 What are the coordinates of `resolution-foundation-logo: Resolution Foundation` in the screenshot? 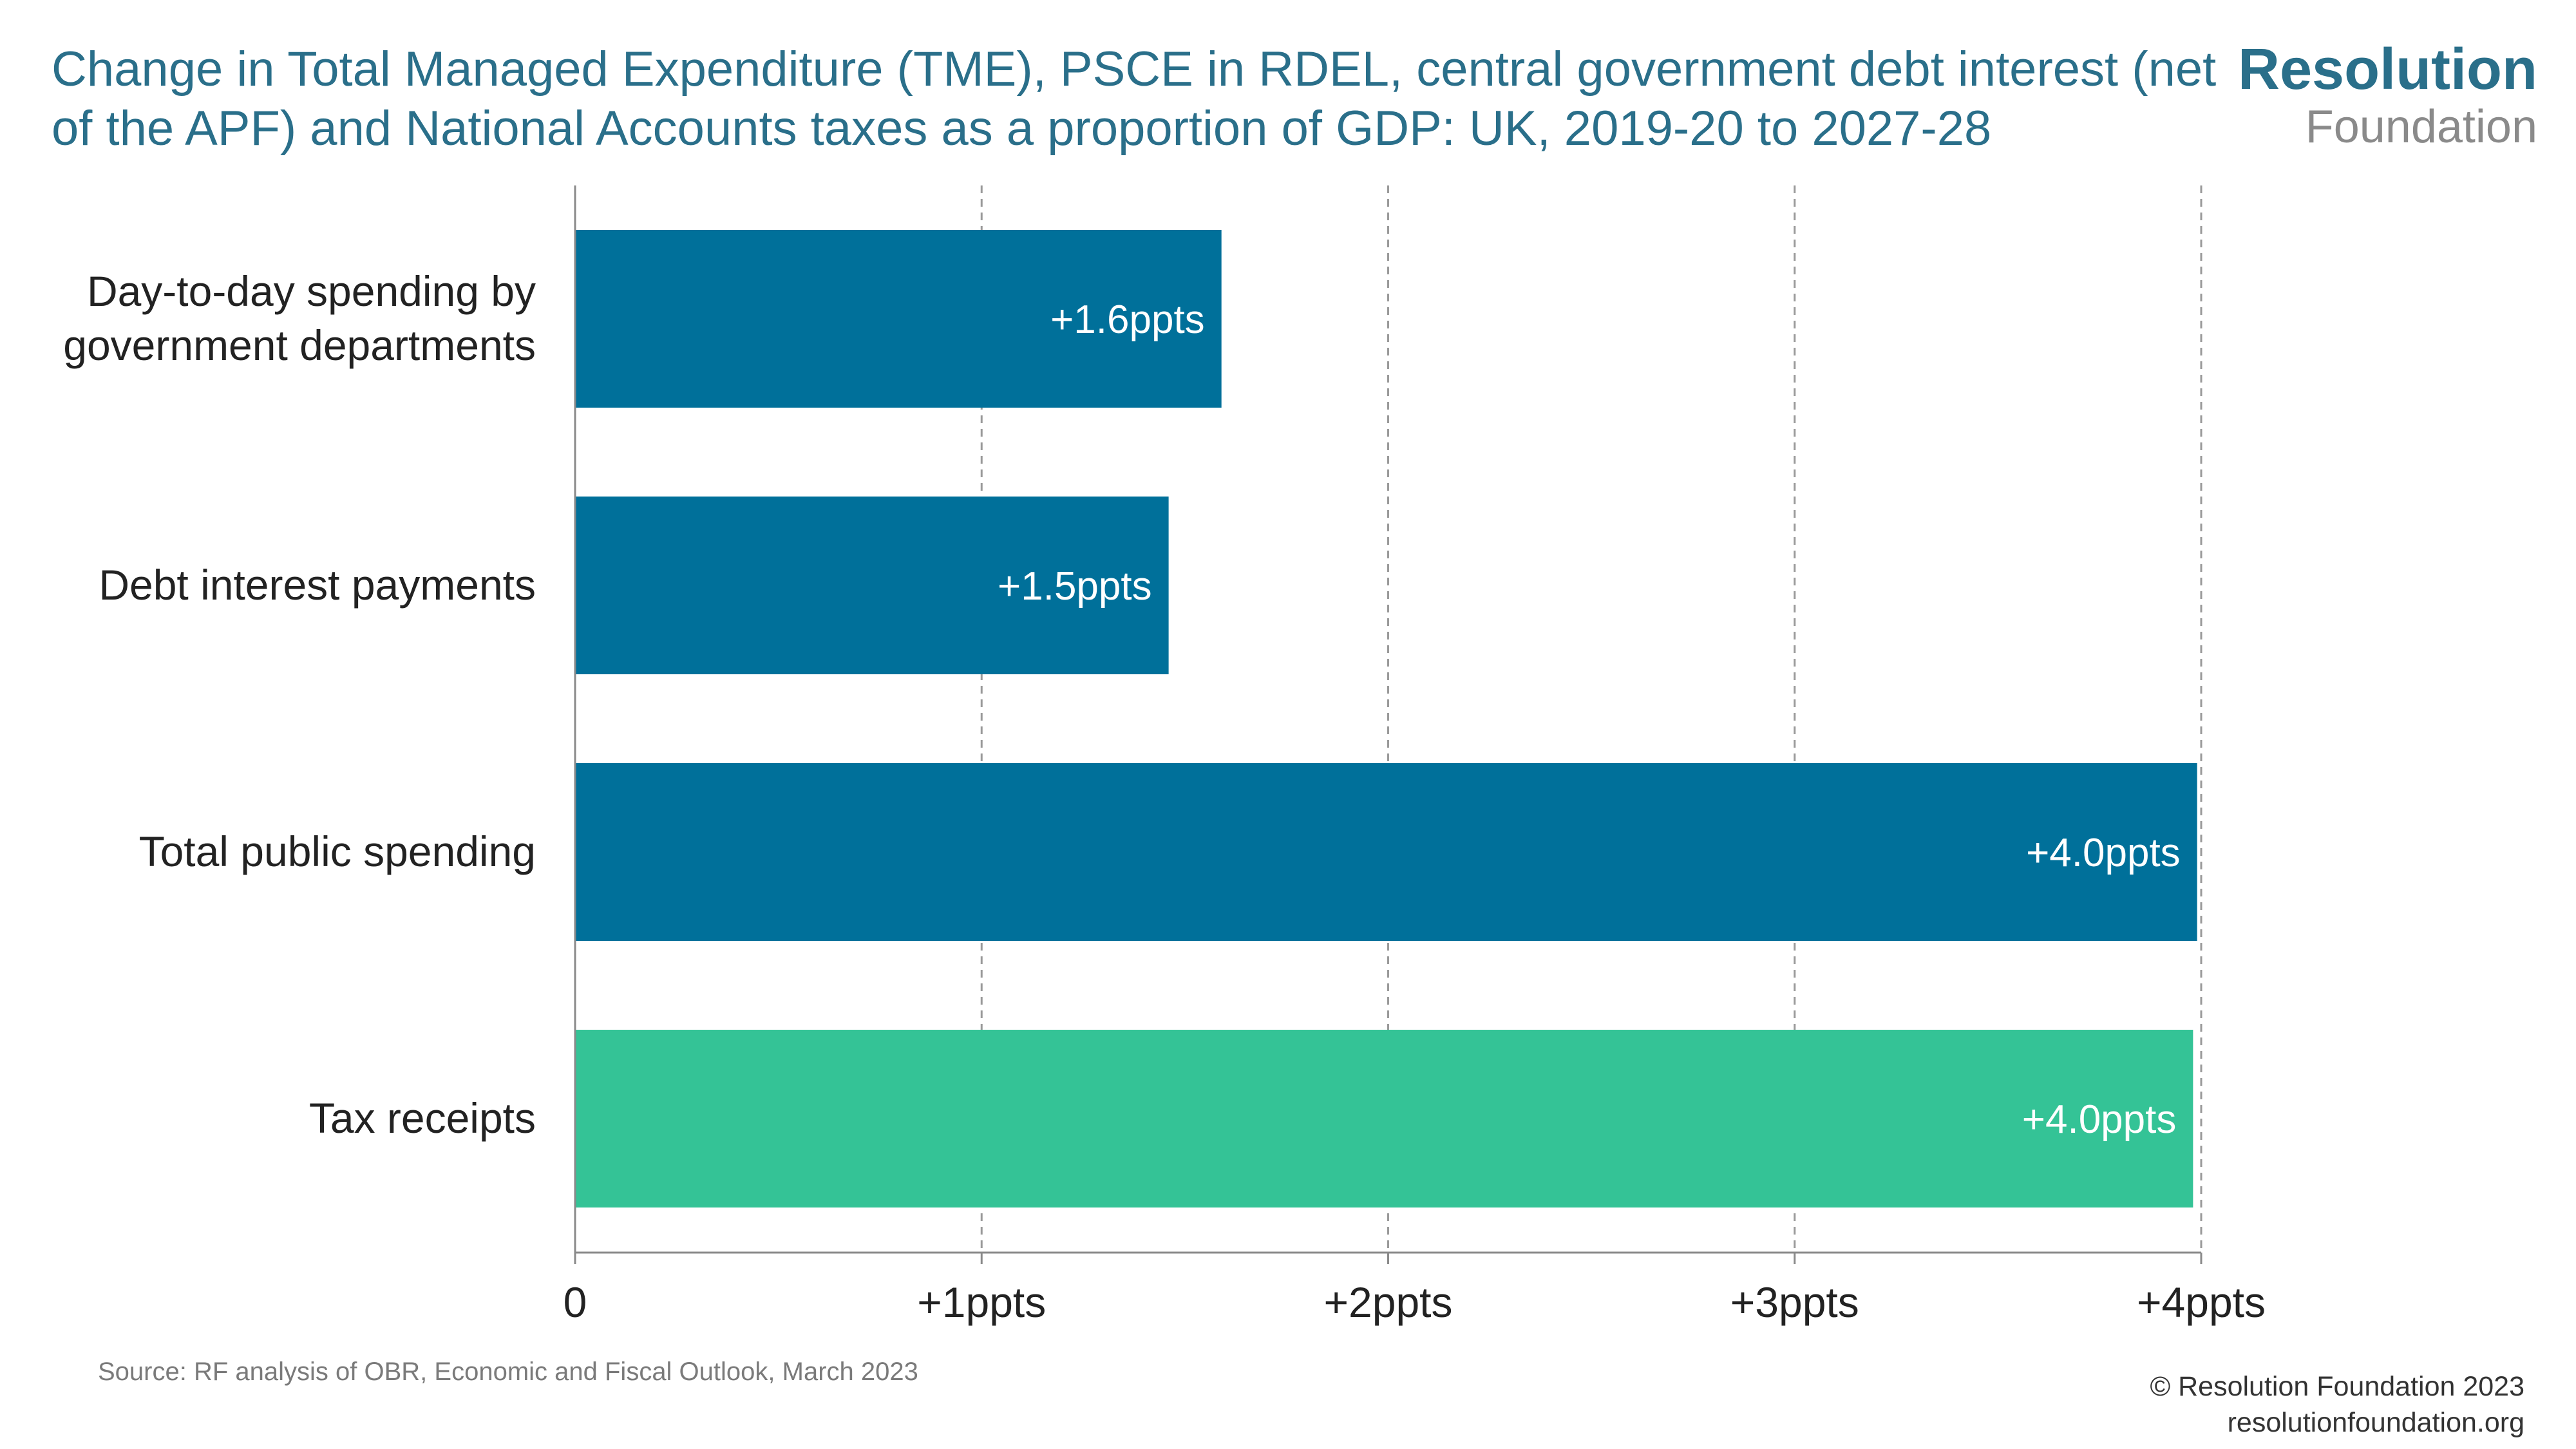 It's located at (2388, 96).